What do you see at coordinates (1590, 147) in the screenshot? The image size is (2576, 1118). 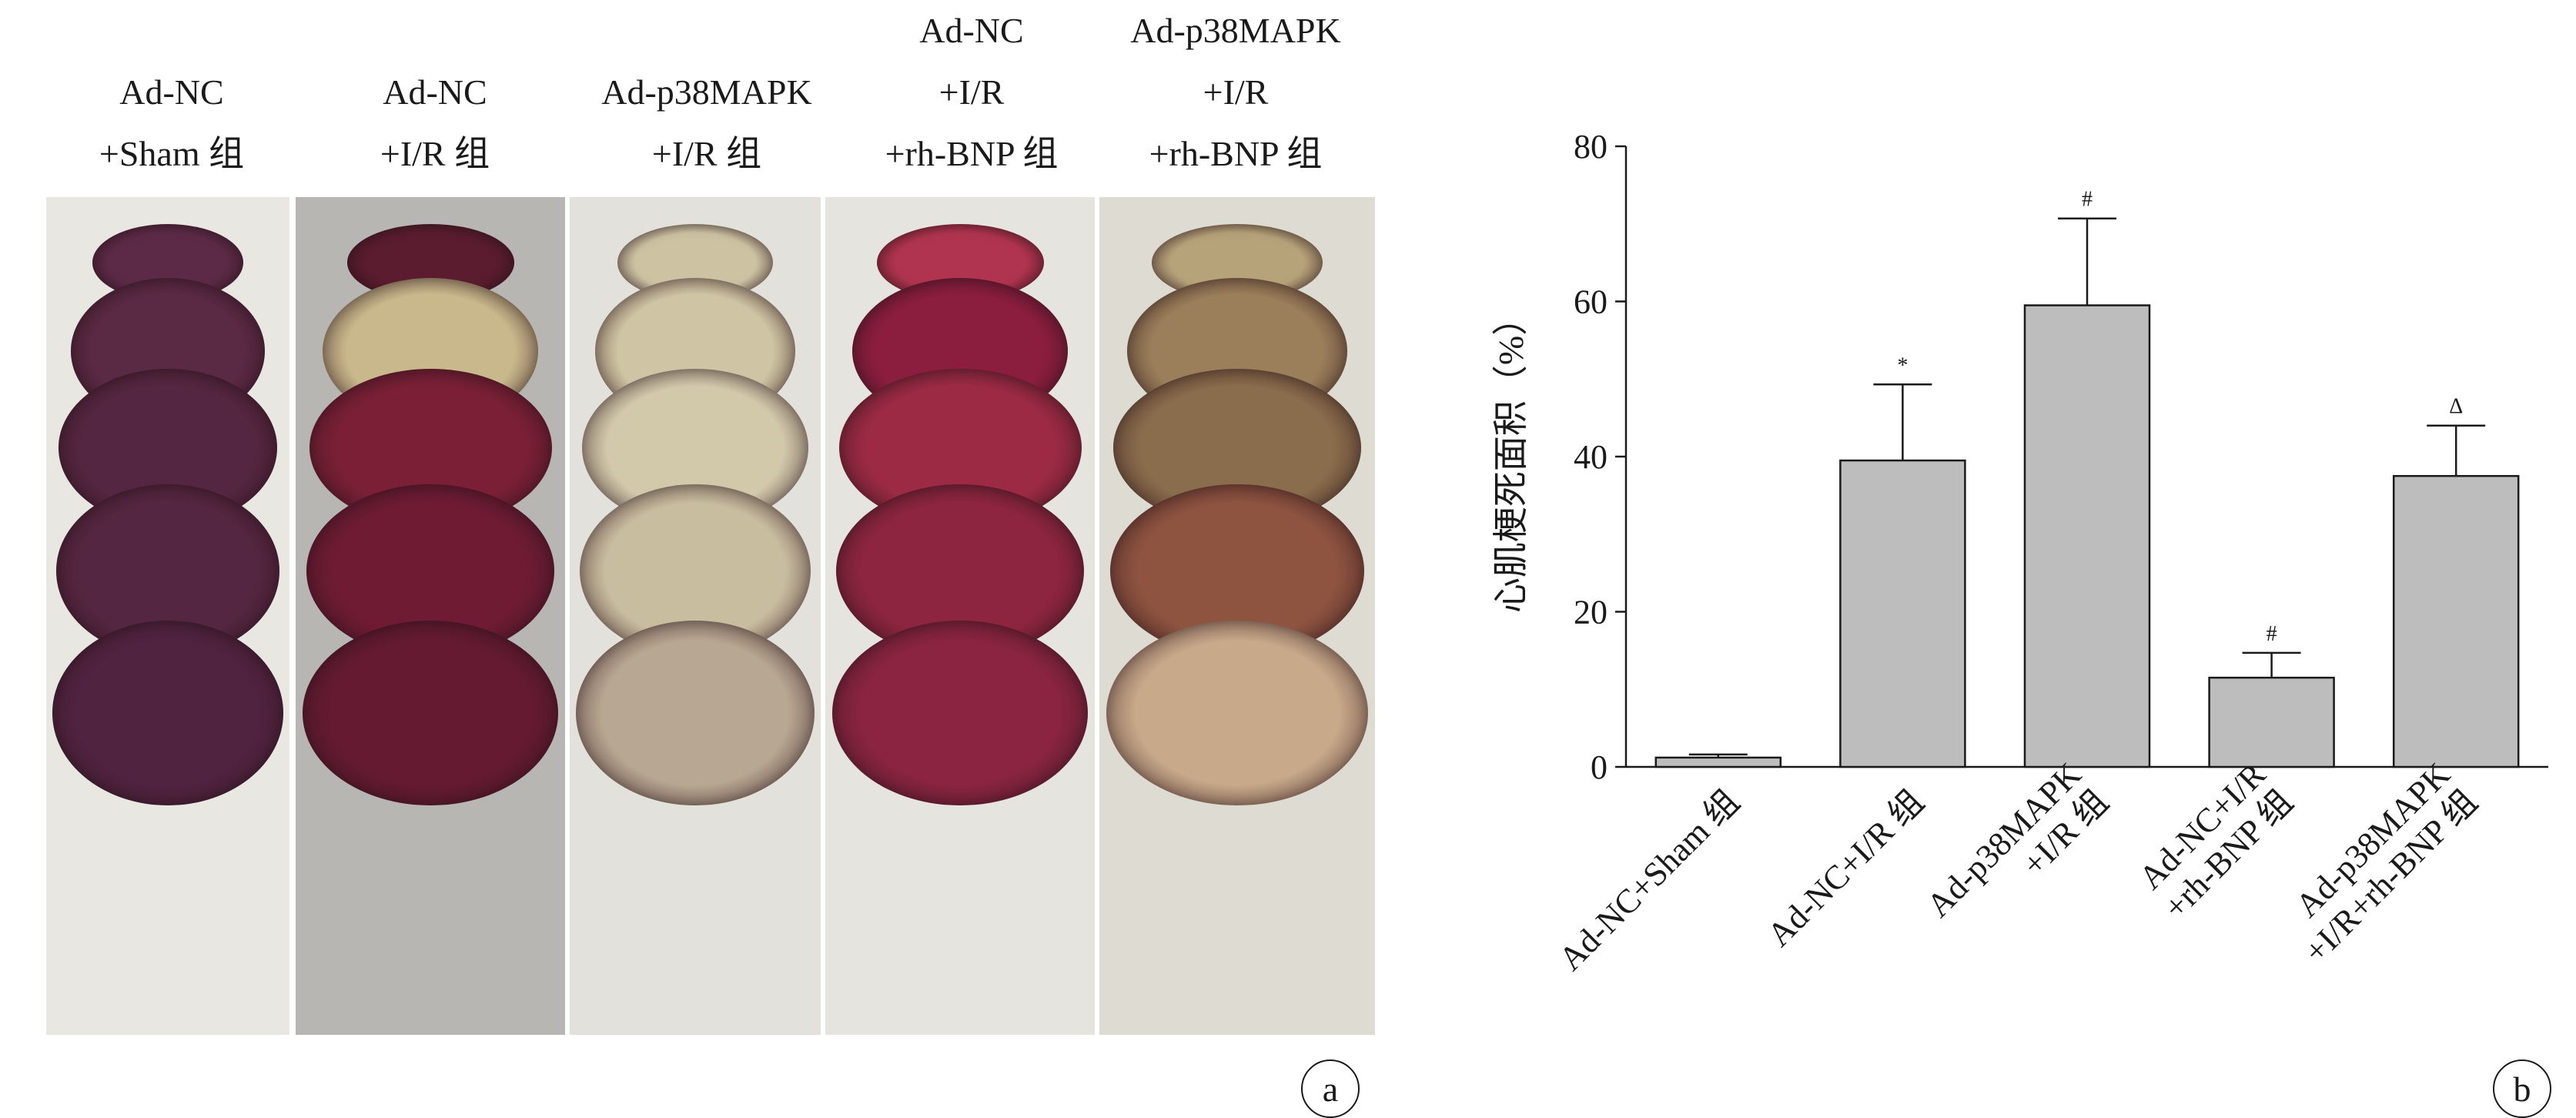 I see `y-tick-label: 80` at bounding box center [1590, 147].